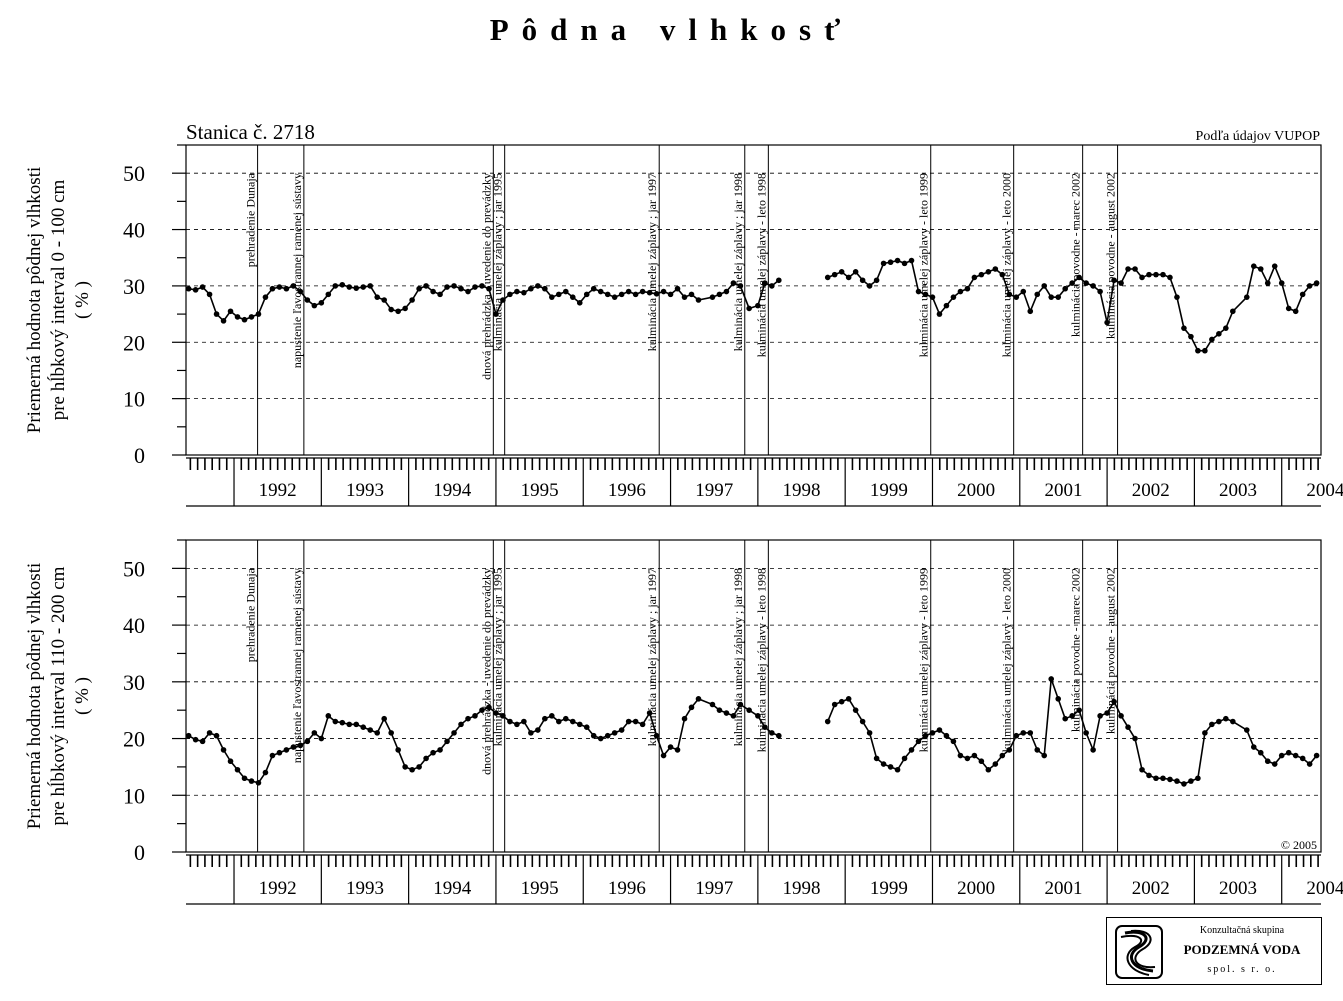 The height and width of the screenshot is (1001, 1343). What do you see at coordinates (1299, 845) in the screenshot?
I see `copyright-label: © 2005` at bounding box center [1299, 845].